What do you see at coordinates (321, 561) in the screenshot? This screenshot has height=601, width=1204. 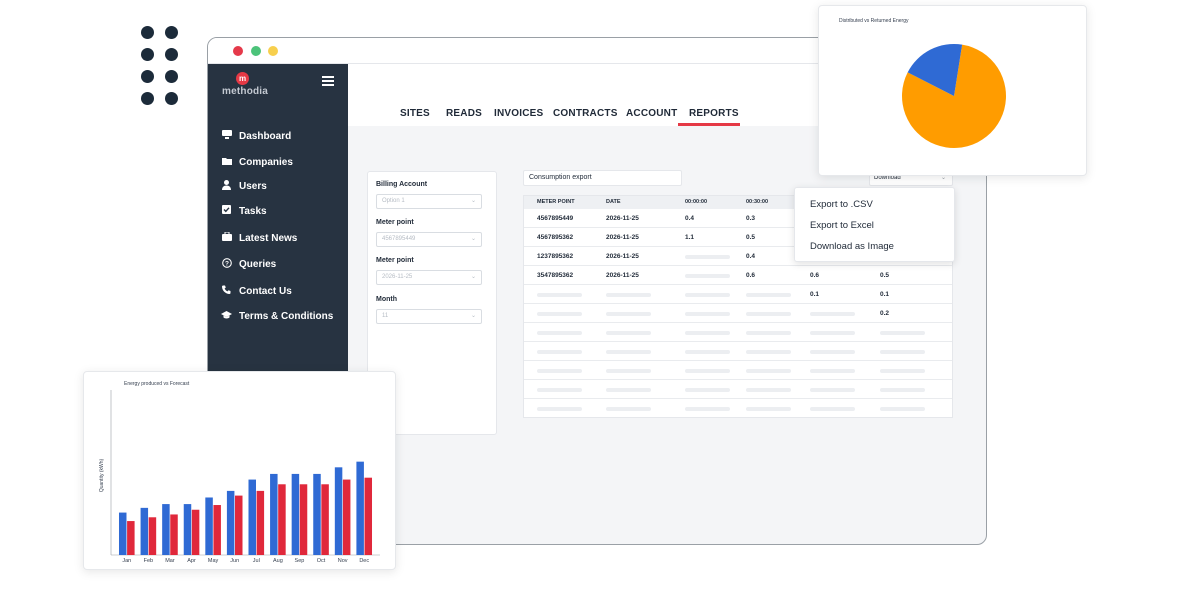 I see `x-tick-label: Oct` at bounding box center [321, 561].